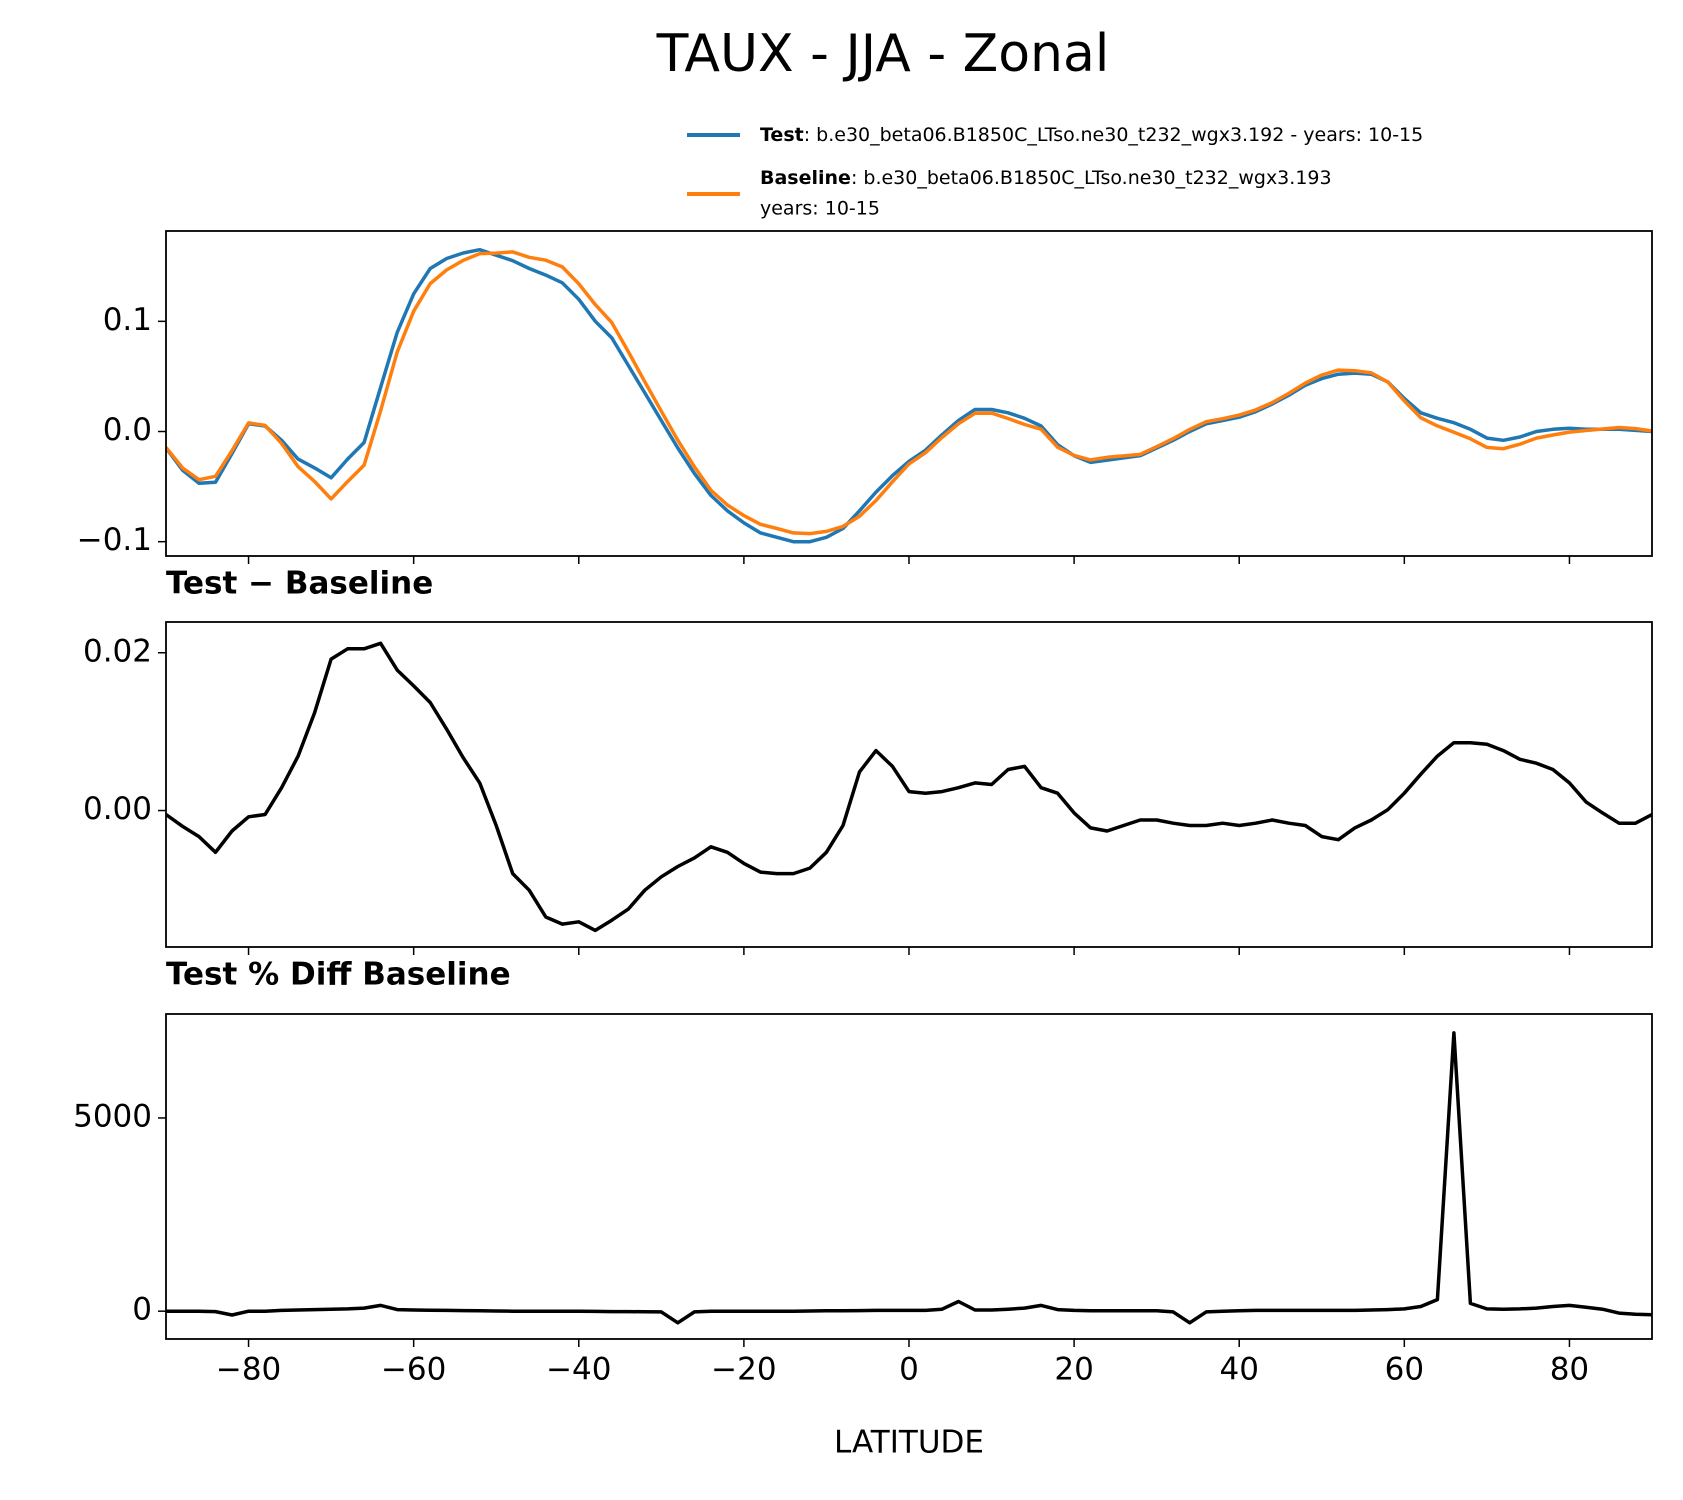  Describe the element at coordinates (909, 1370) in the screenshot. I see `x-tick-label: 0` at that location.